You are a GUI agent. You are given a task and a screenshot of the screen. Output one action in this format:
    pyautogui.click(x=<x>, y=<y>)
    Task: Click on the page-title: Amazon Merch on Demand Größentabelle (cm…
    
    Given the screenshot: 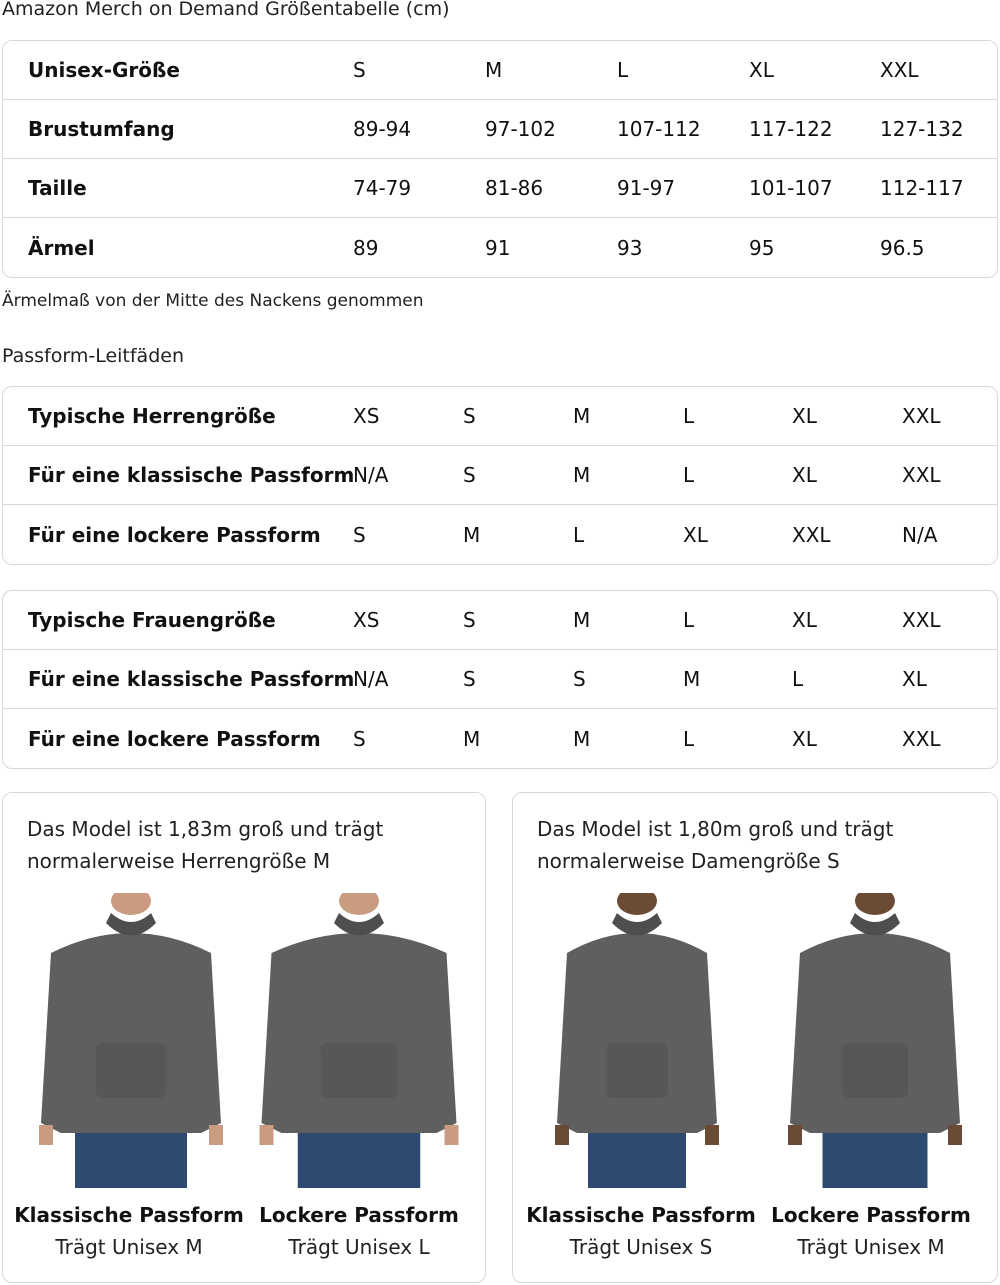 What is the action you would take?
    pyautogui.click(x=226, y=10)
    